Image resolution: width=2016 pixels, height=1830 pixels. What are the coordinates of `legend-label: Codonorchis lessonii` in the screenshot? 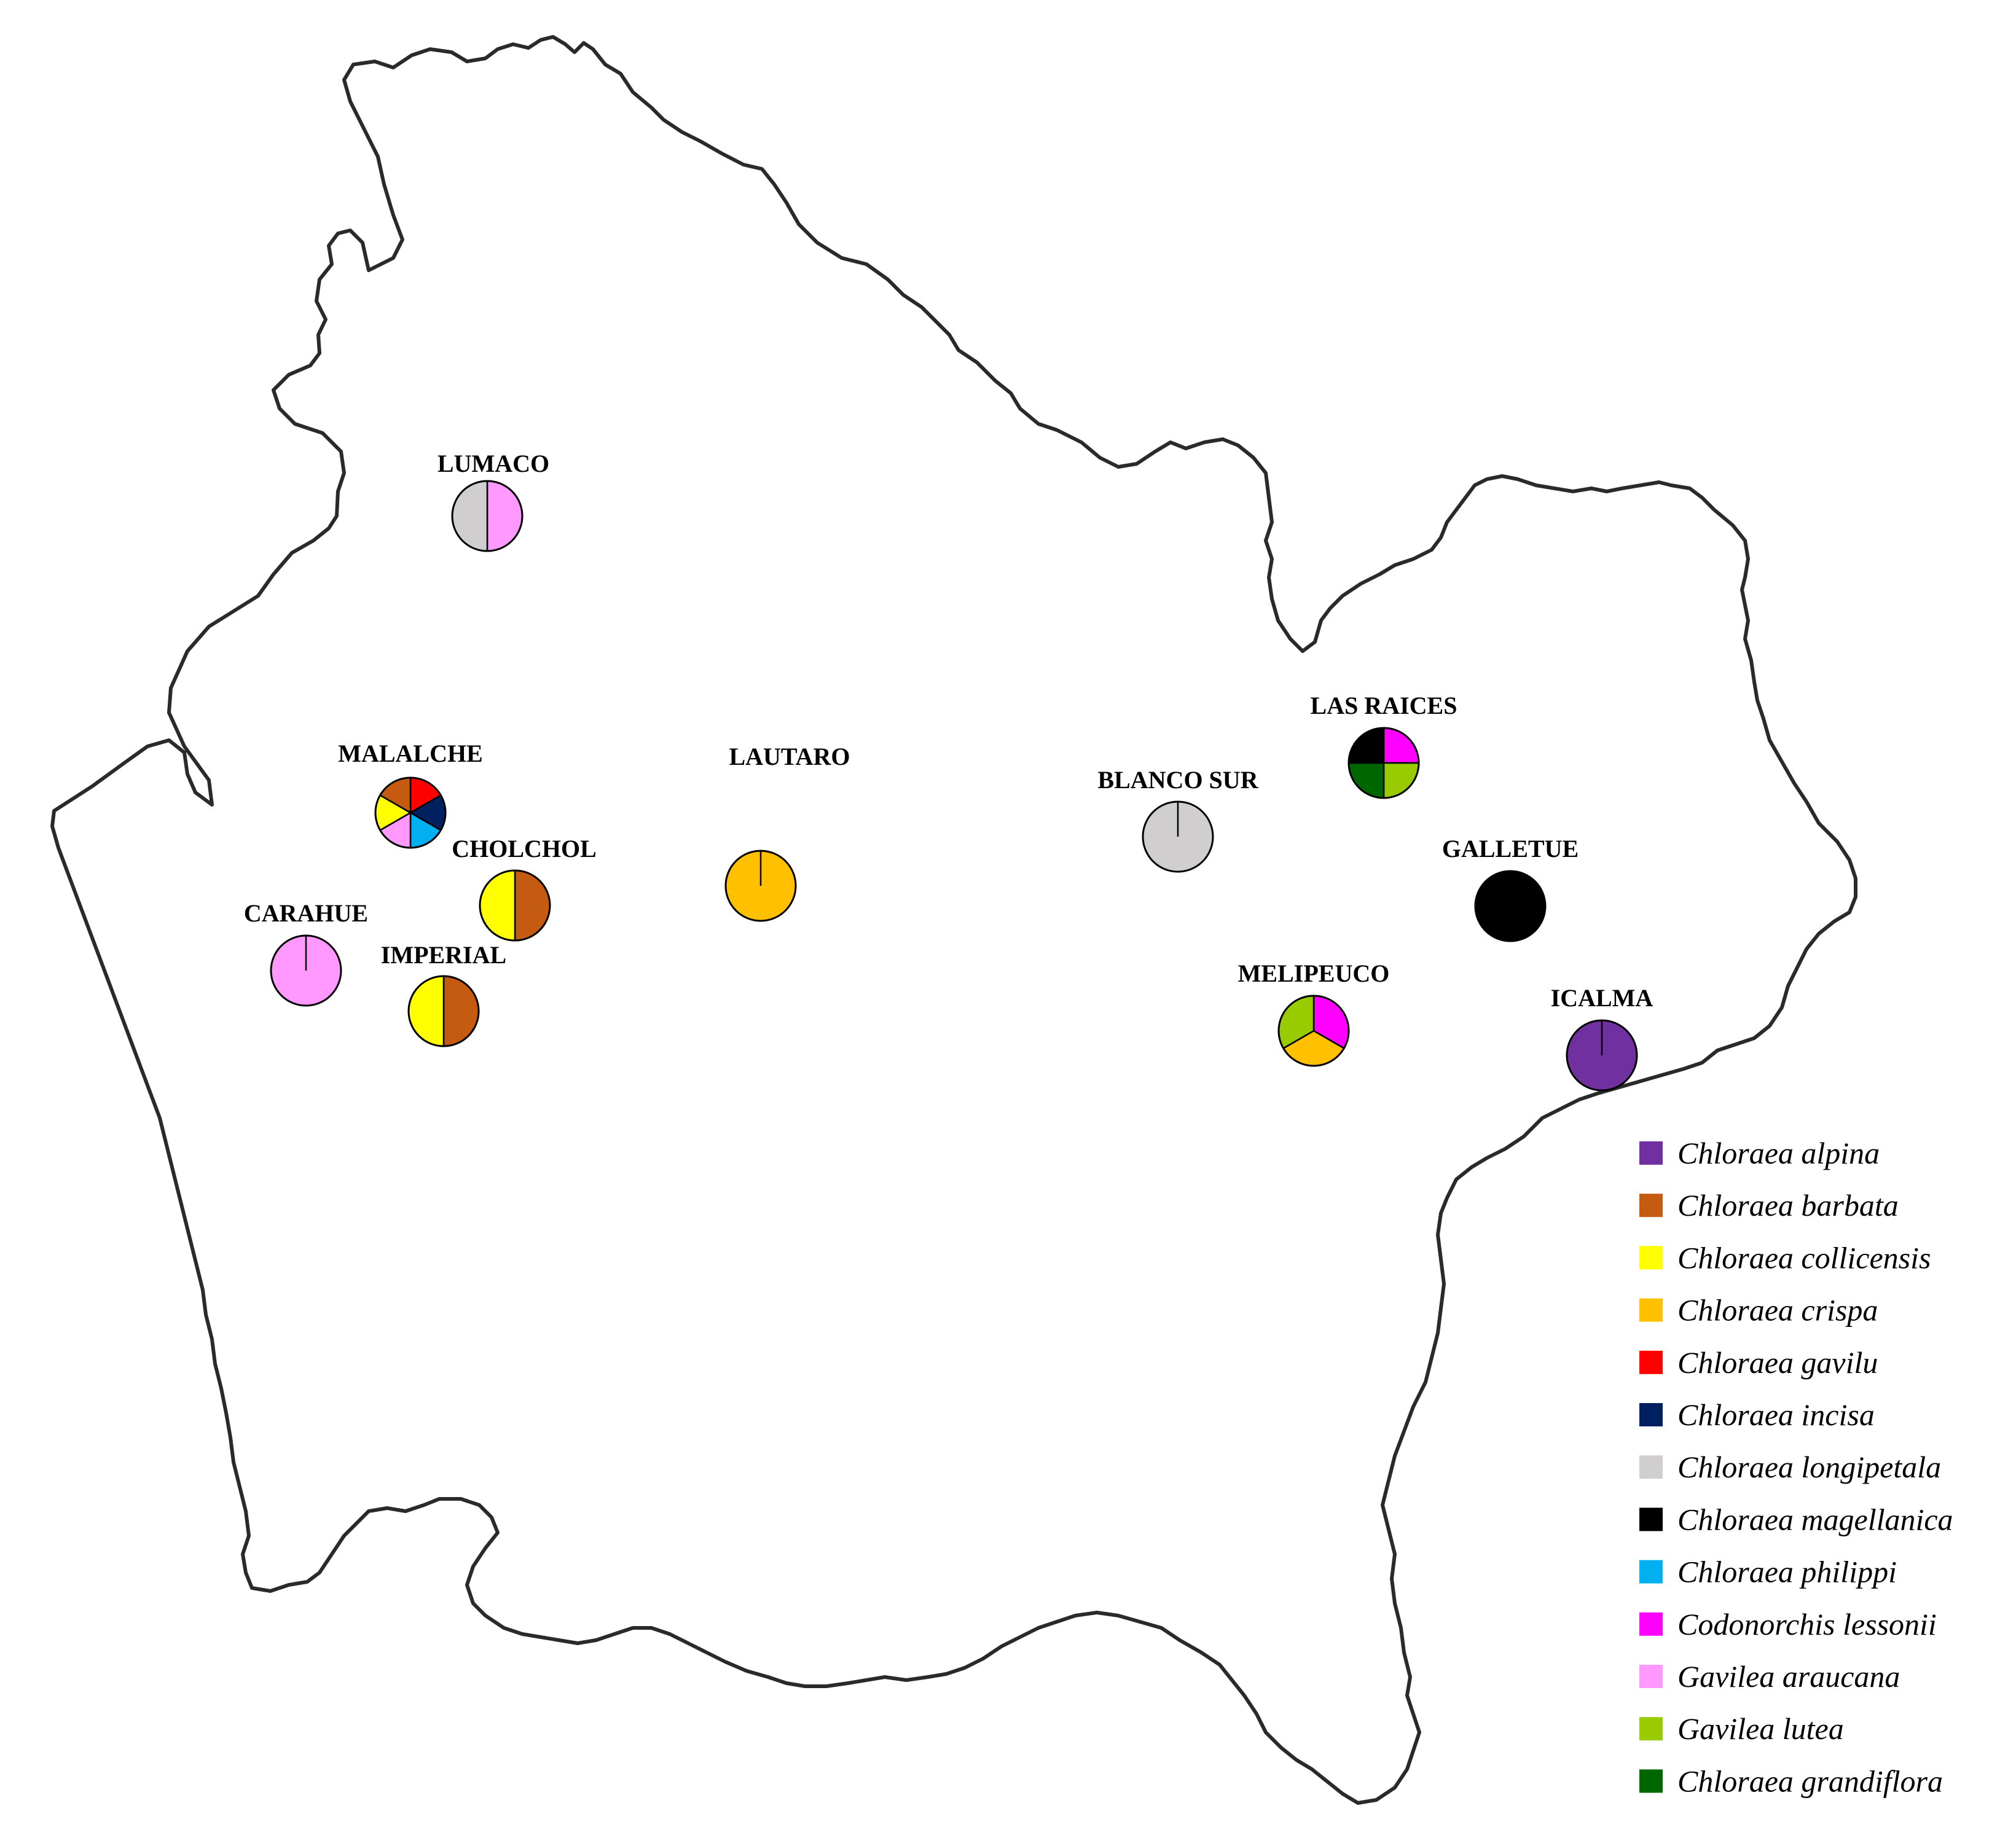 It's located at (1807, 1624).